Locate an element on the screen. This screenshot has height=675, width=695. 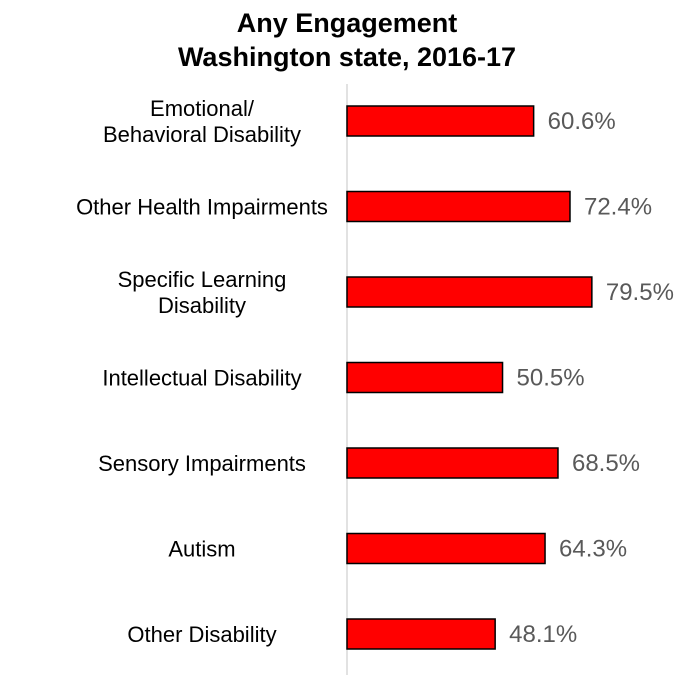
category-label-1-line-0: Other Health Impairments is located at coordinates (202, 207).